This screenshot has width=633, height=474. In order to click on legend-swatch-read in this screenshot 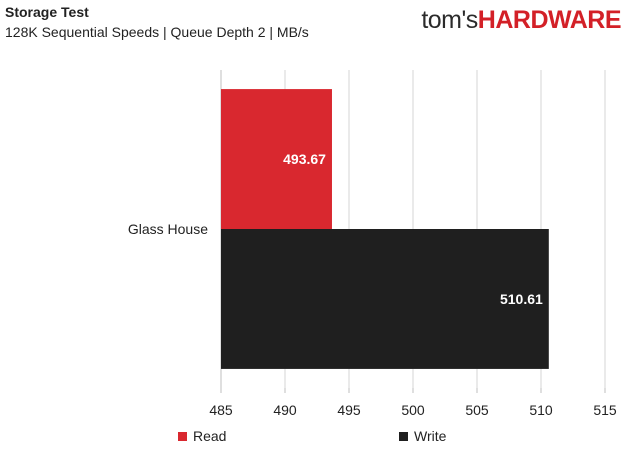, I will do `click(182, 436)`.